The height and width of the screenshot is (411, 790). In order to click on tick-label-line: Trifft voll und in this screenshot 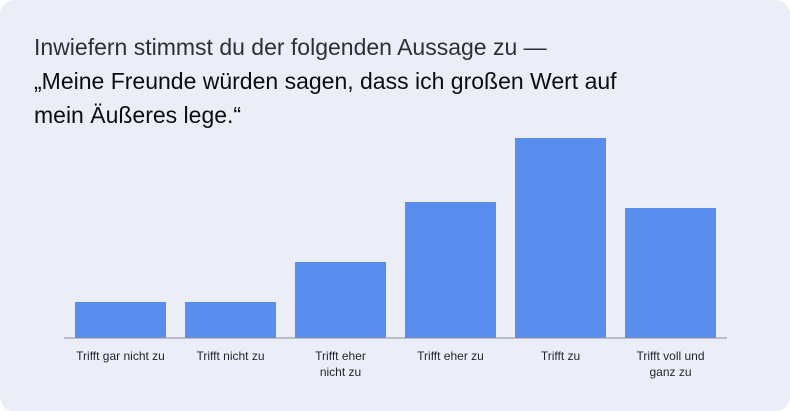, I will do `click(670, 356)`.